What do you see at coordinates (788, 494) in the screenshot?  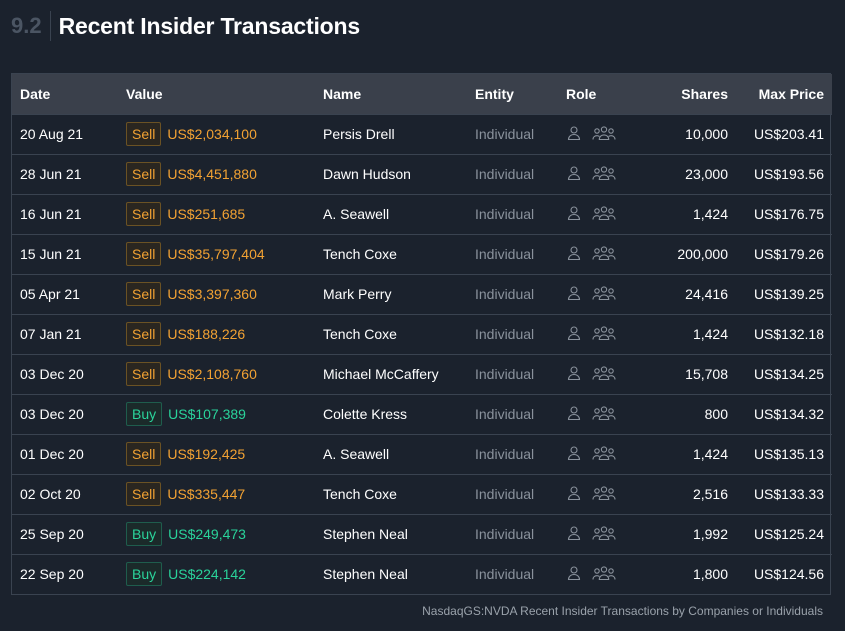 I see `cell-max-price: US$133.33` at bounding box center [788, 494].